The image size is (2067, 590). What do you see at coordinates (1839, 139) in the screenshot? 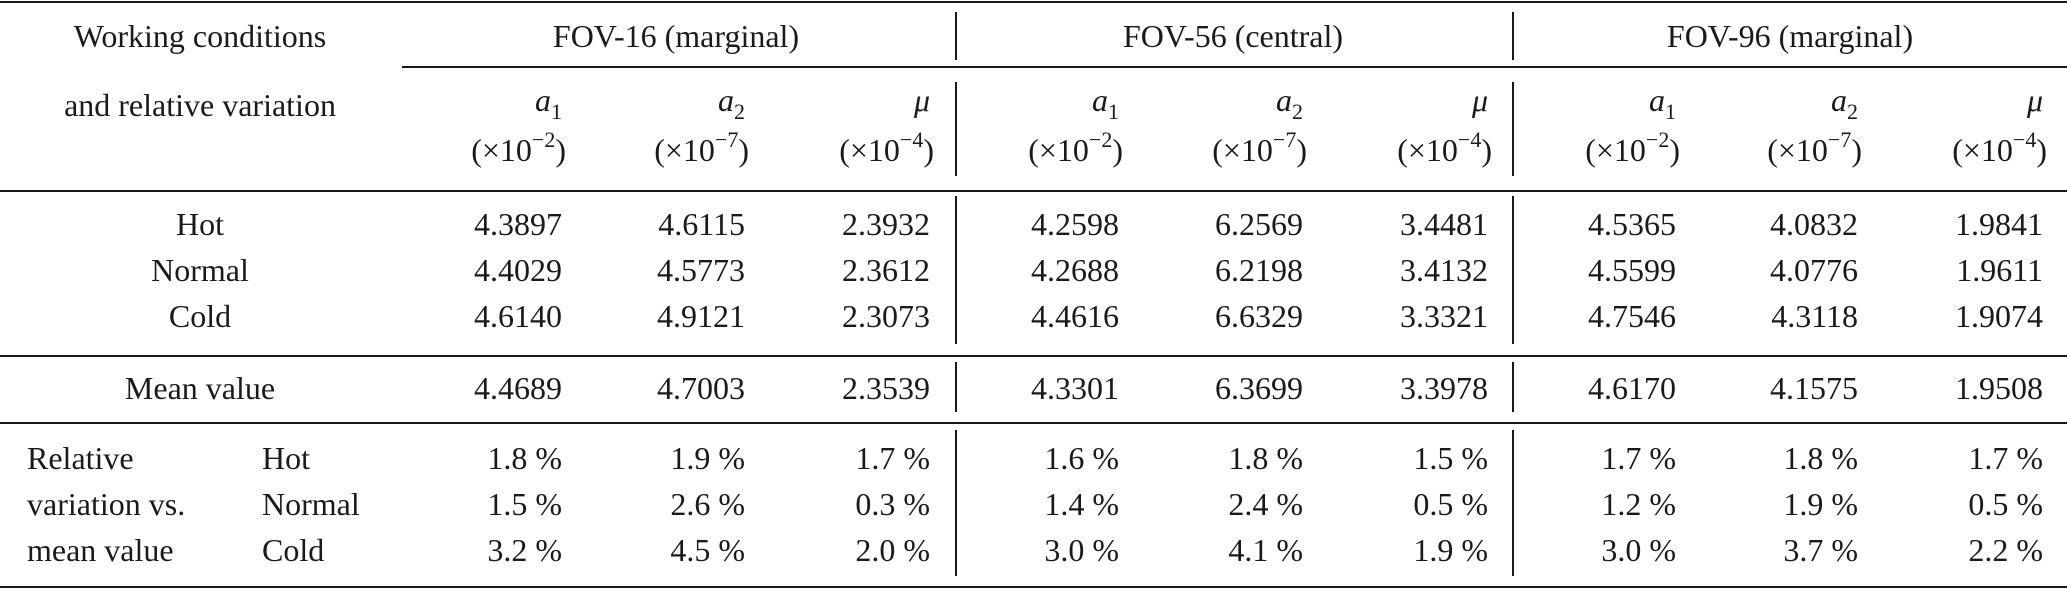
I see `param-scale-exponent: −7` at bounding box center [1839, 139].